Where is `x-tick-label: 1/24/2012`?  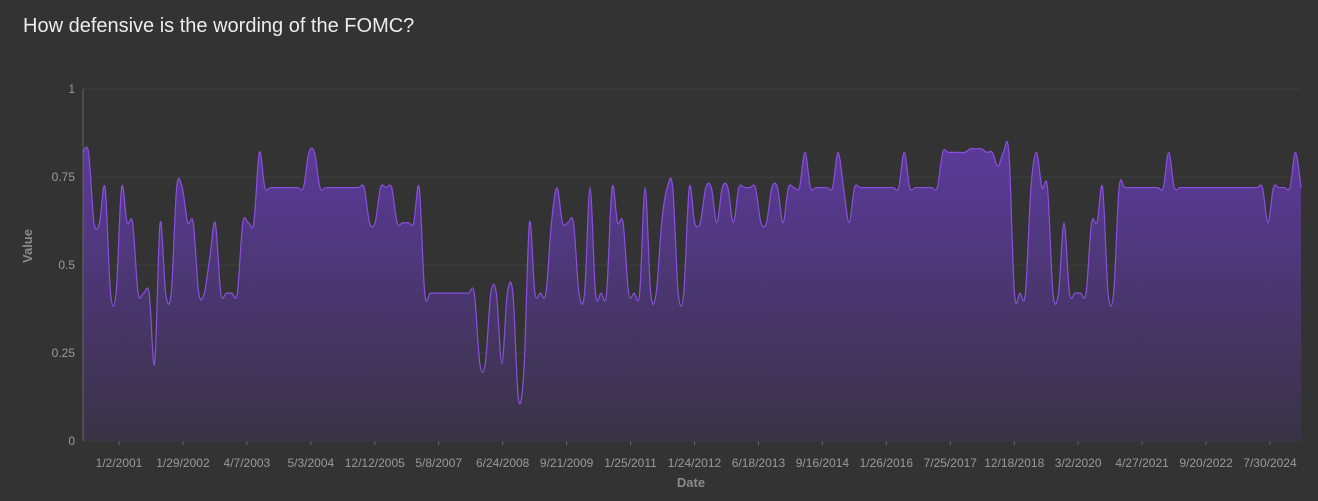
x-tick-label: 1/24/2012 is located at coordinates (695, 463).